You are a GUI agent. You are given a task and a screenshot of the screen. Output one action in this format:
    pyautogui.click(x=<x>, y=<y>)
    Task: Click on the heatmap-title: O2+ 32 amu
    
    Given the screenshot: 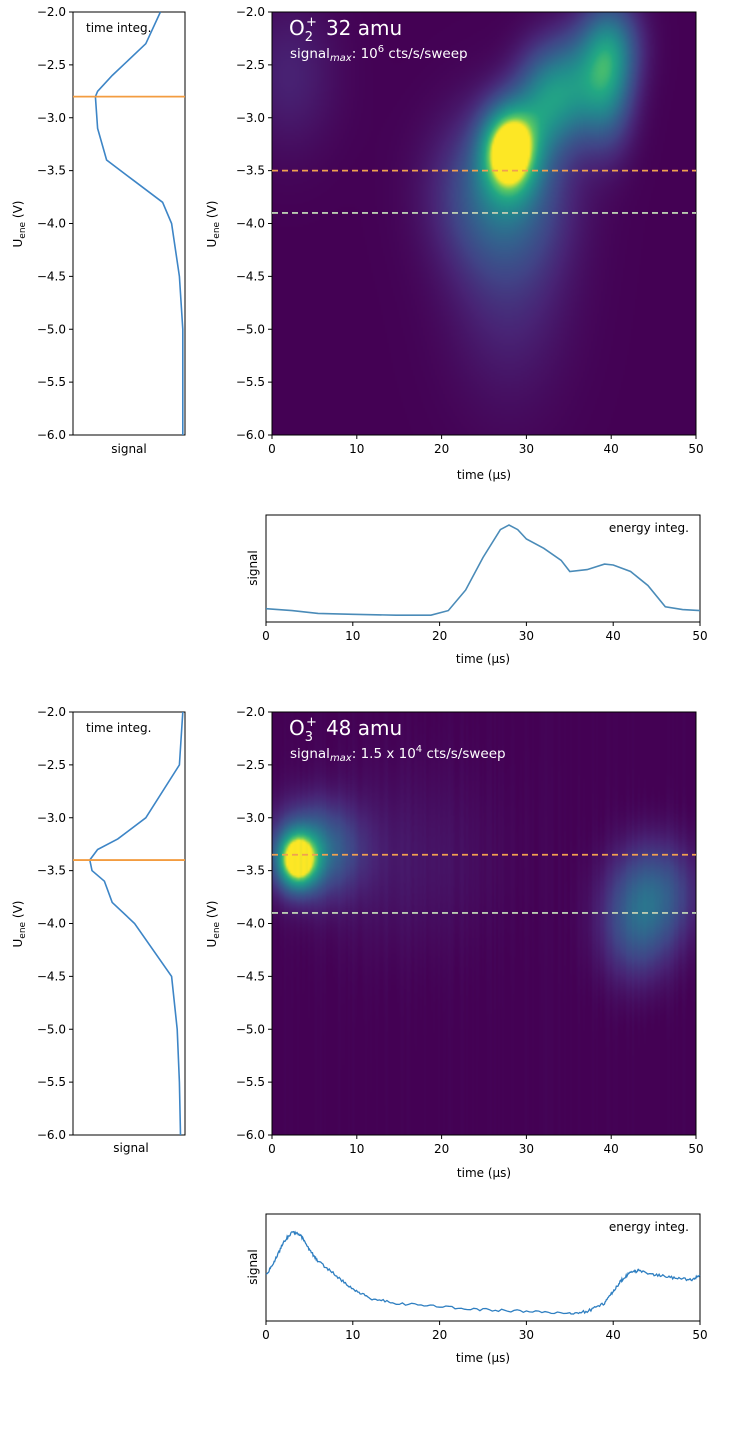 What is the action you would take?
    pyautogui.click(x=345, y=30)
    